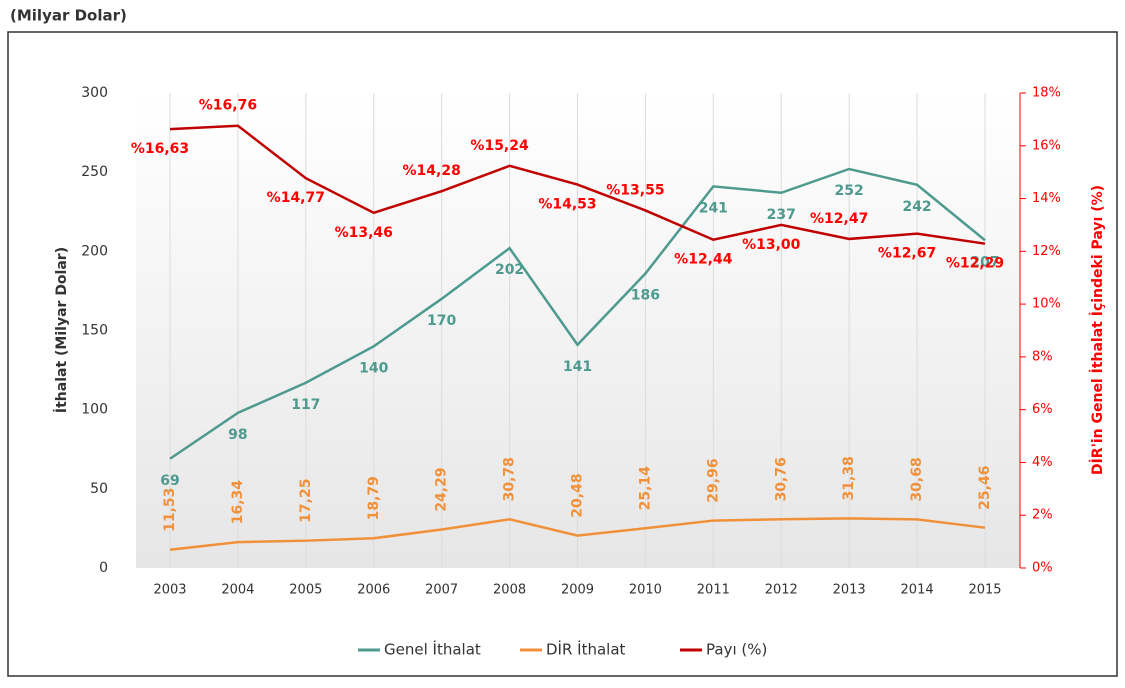 This screenshot has width=1125, height=688. I want to click on x-tick-label: 2003, so click(169, 590).